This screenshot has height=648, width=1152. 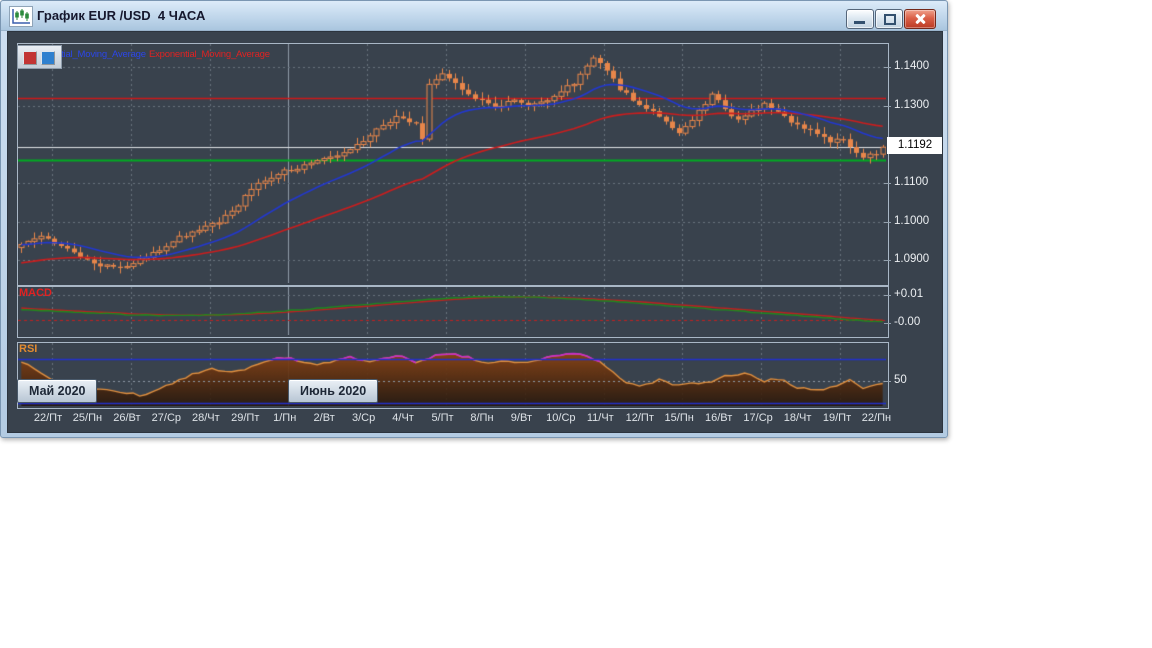 What do you see at coordinates (333, 391) in the screenshot?
I see `month-marker-june: Июнь 2020` at bounding box center [333, 391].